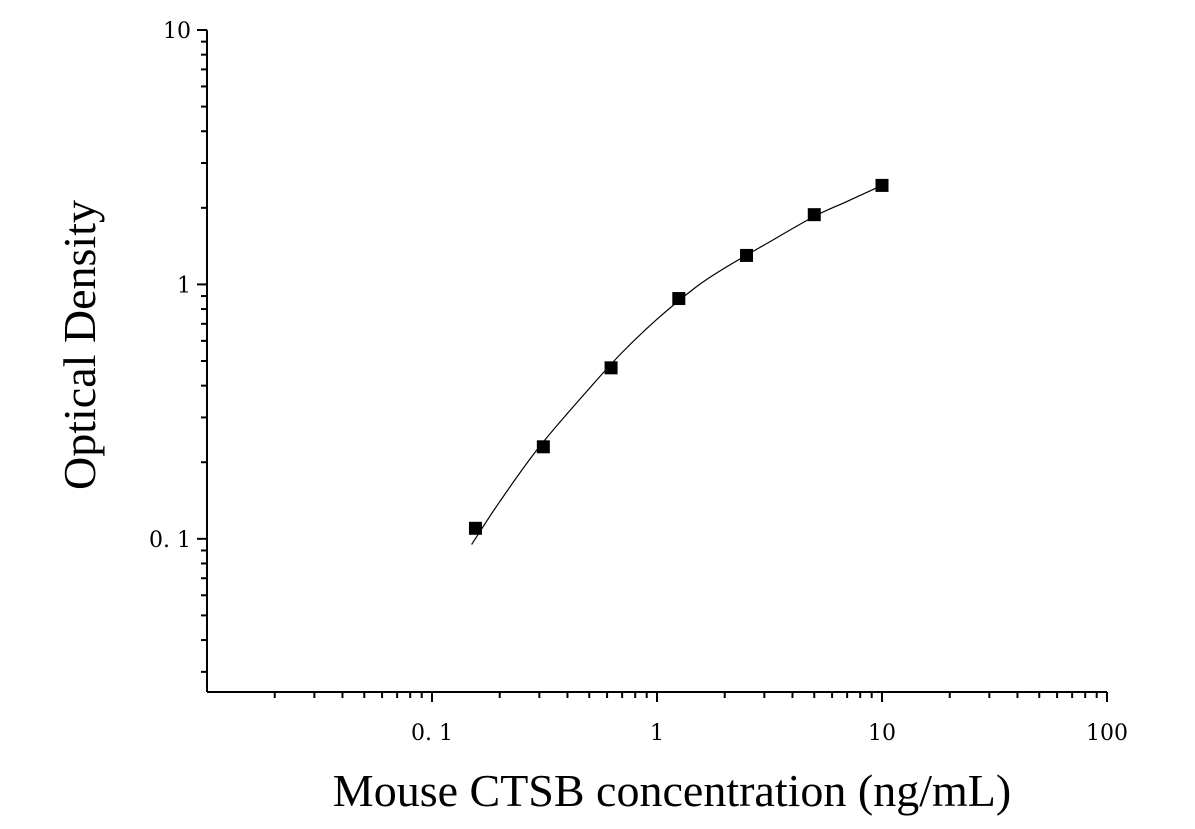  Describe the element at coordinates (202, 351) in the screenshot. I see `y-ticks` at that location.